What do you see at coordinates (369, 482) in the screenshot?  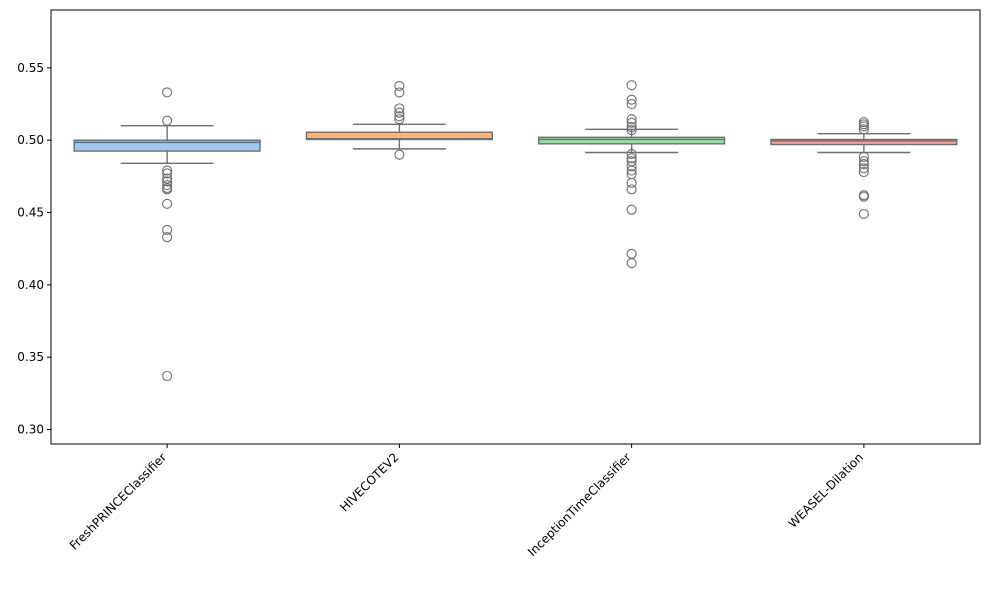 I see `x-tick-label: HIVECOTEV2` at bounding box center [369, 482].